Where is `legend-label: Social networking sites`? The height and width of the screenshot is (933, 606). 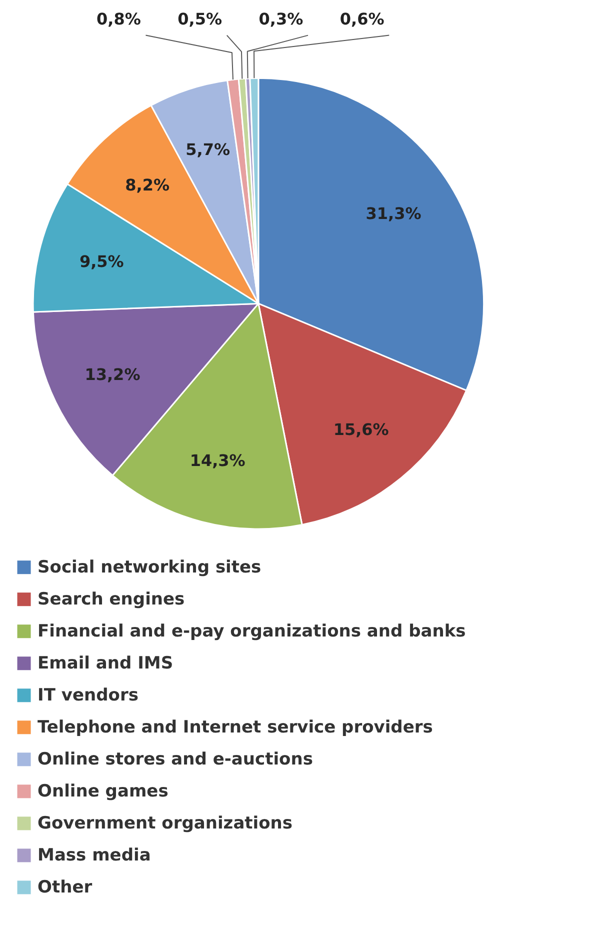
legend-label: Social networking sites is located at coordinates (150, 567).